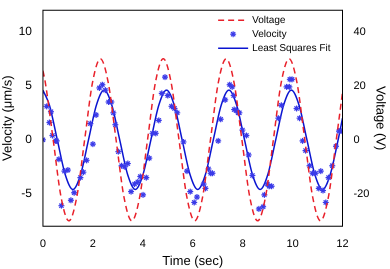 This screenshot has width=390, height=269. Describe the element at coordinates (143, 244) in the screenshot. I see `x-tick-label: 4` at that location.